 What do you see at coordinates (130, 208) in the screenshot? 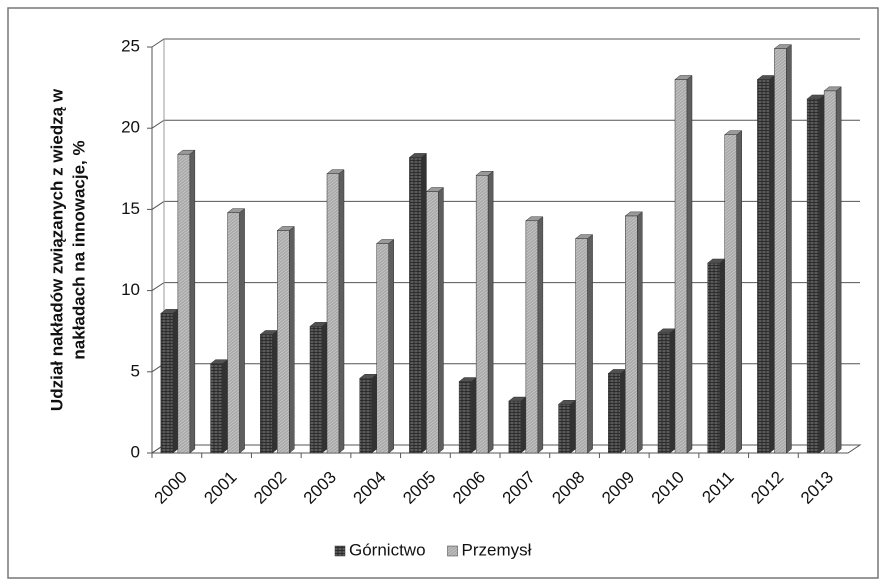
I see `y-tick-label: 15` at bounding box center [130, 208].